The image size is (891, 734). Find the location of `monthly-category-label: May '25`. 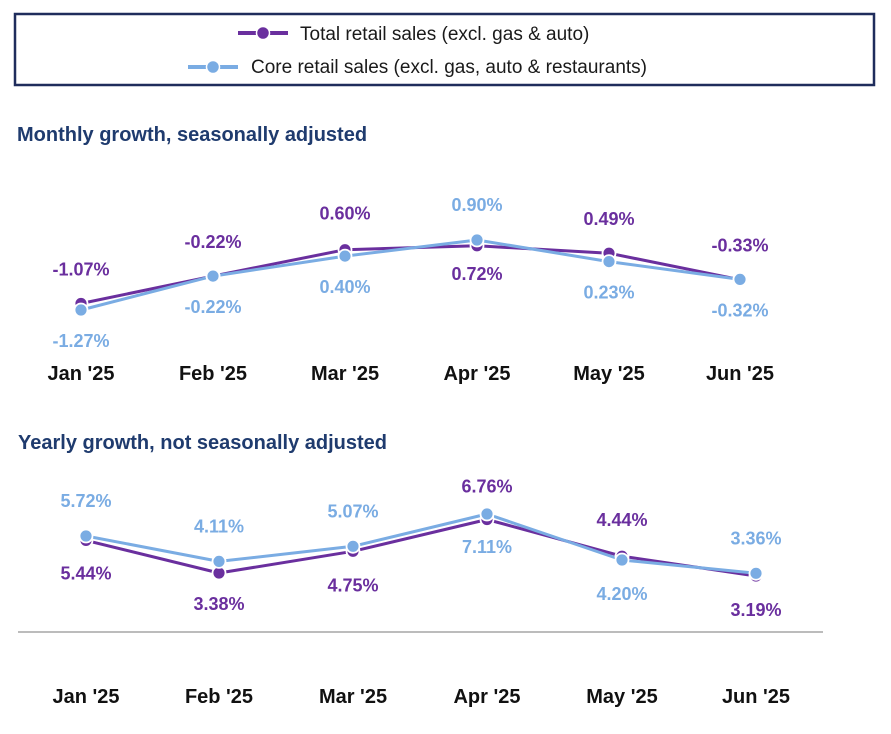

monthly-category-label: May '25 is located at coordinates (608, 374).